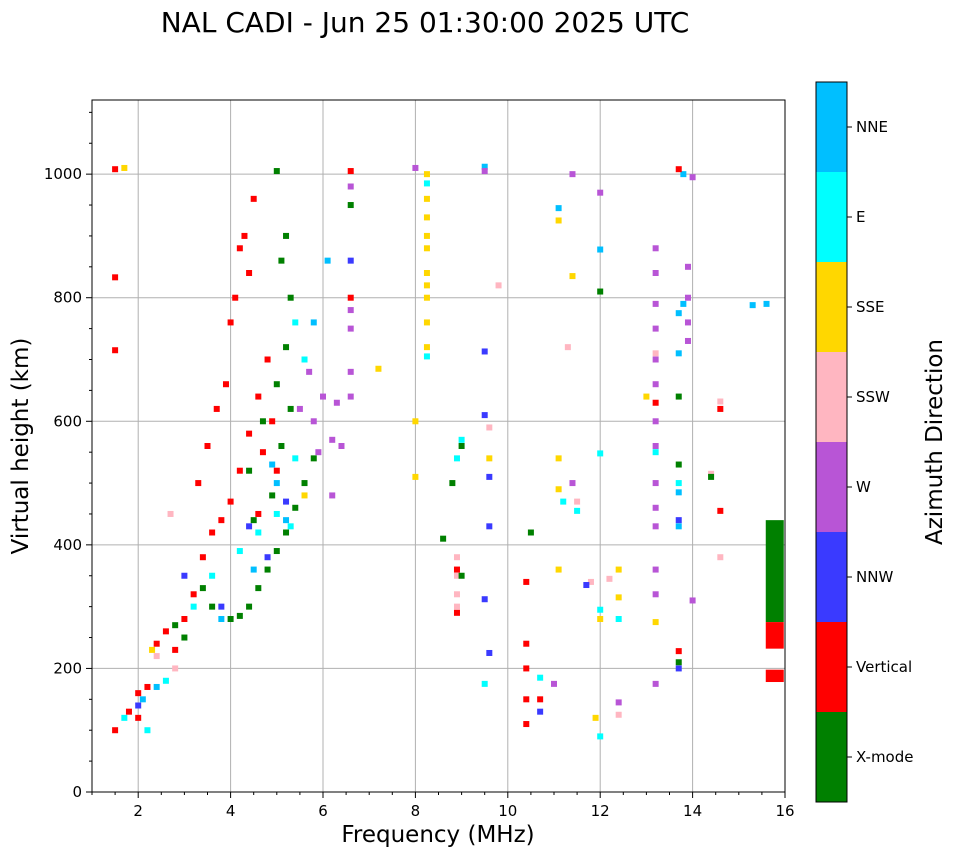  What do you see at coordinates (872, 127) in the screenshot?
I see `colorbar-label-nne: NNE` at bounding box center [872, 127].